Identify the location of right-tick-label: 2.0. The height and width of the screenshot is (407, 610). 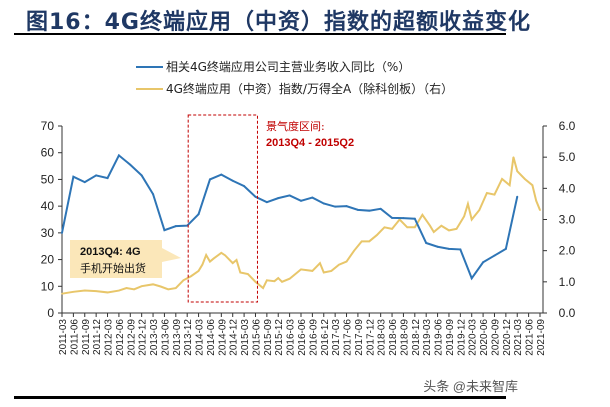
(567, 251).